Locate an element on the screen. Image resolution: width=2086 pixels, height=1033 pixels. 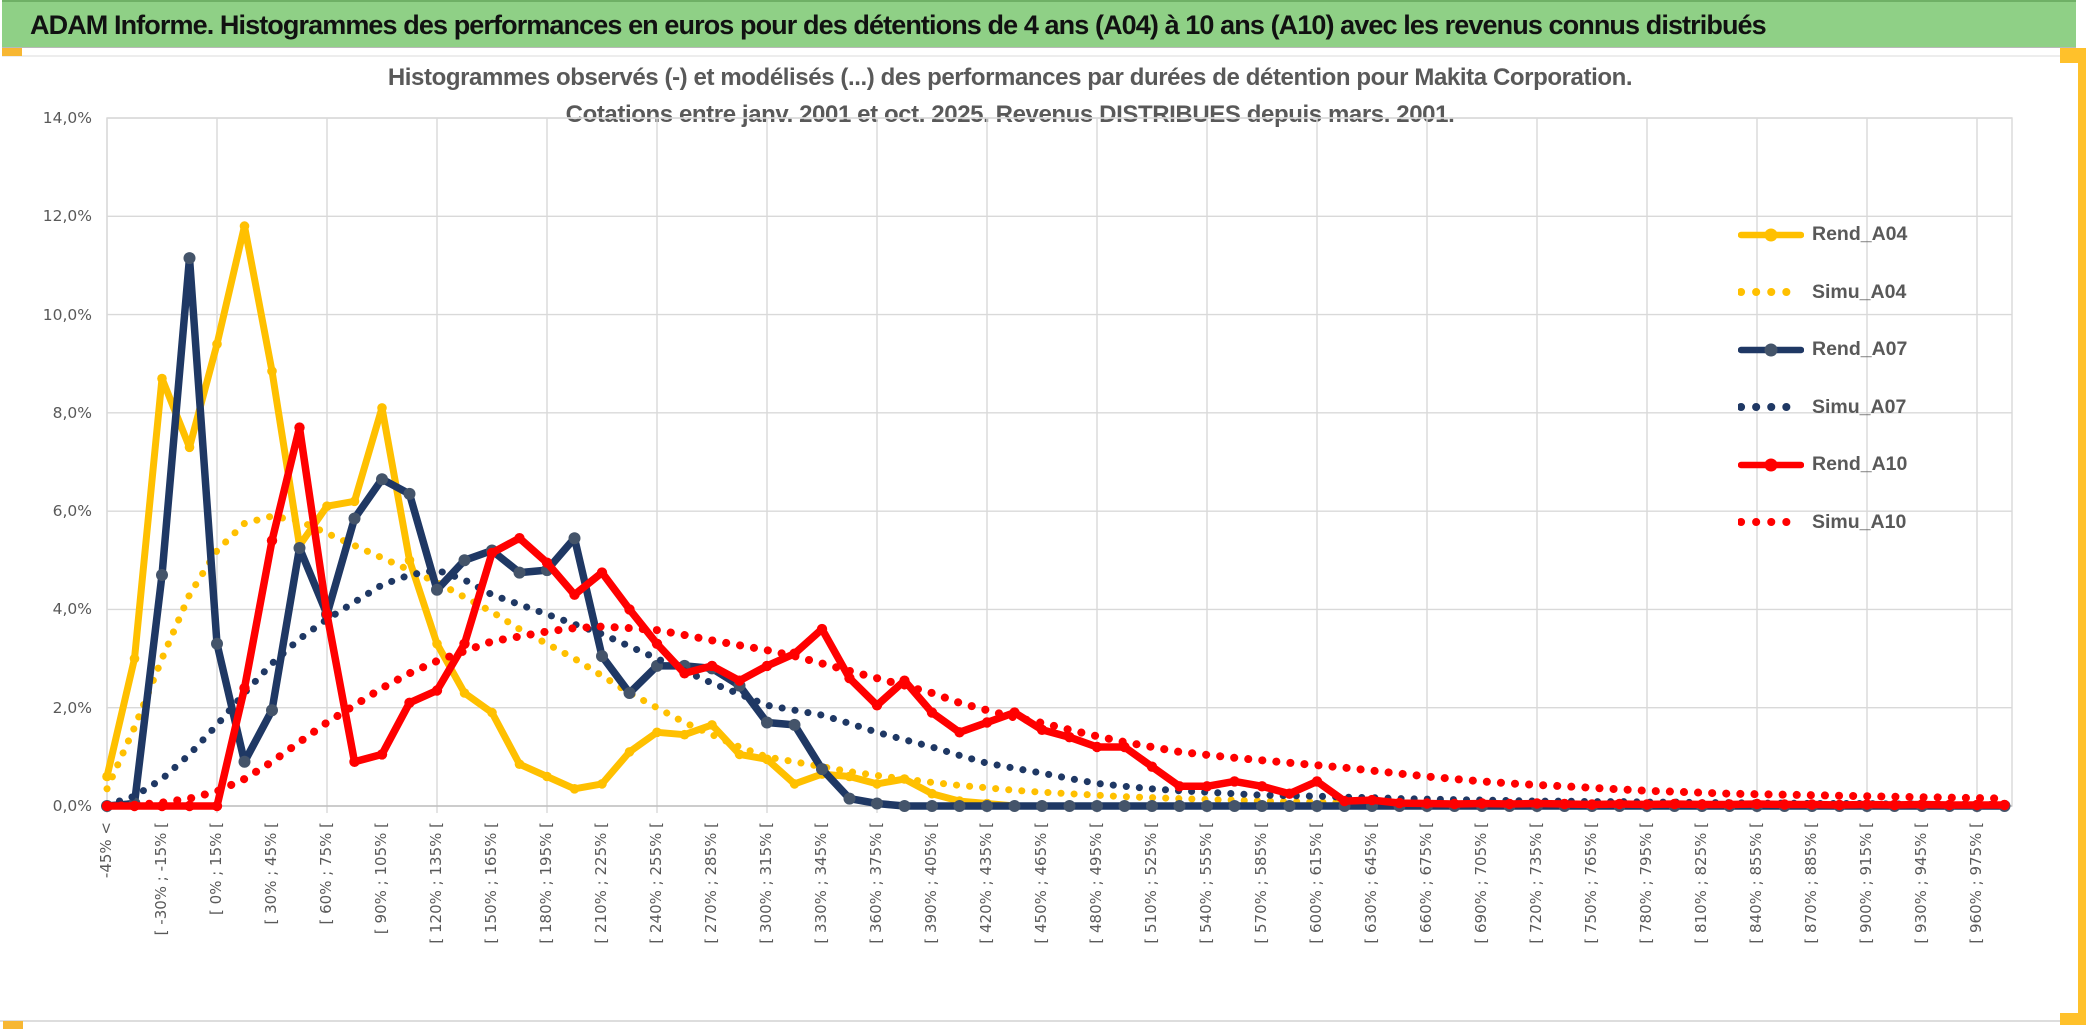
frame-accent-bottom-left-icon is located at coordinates (13, 1025).